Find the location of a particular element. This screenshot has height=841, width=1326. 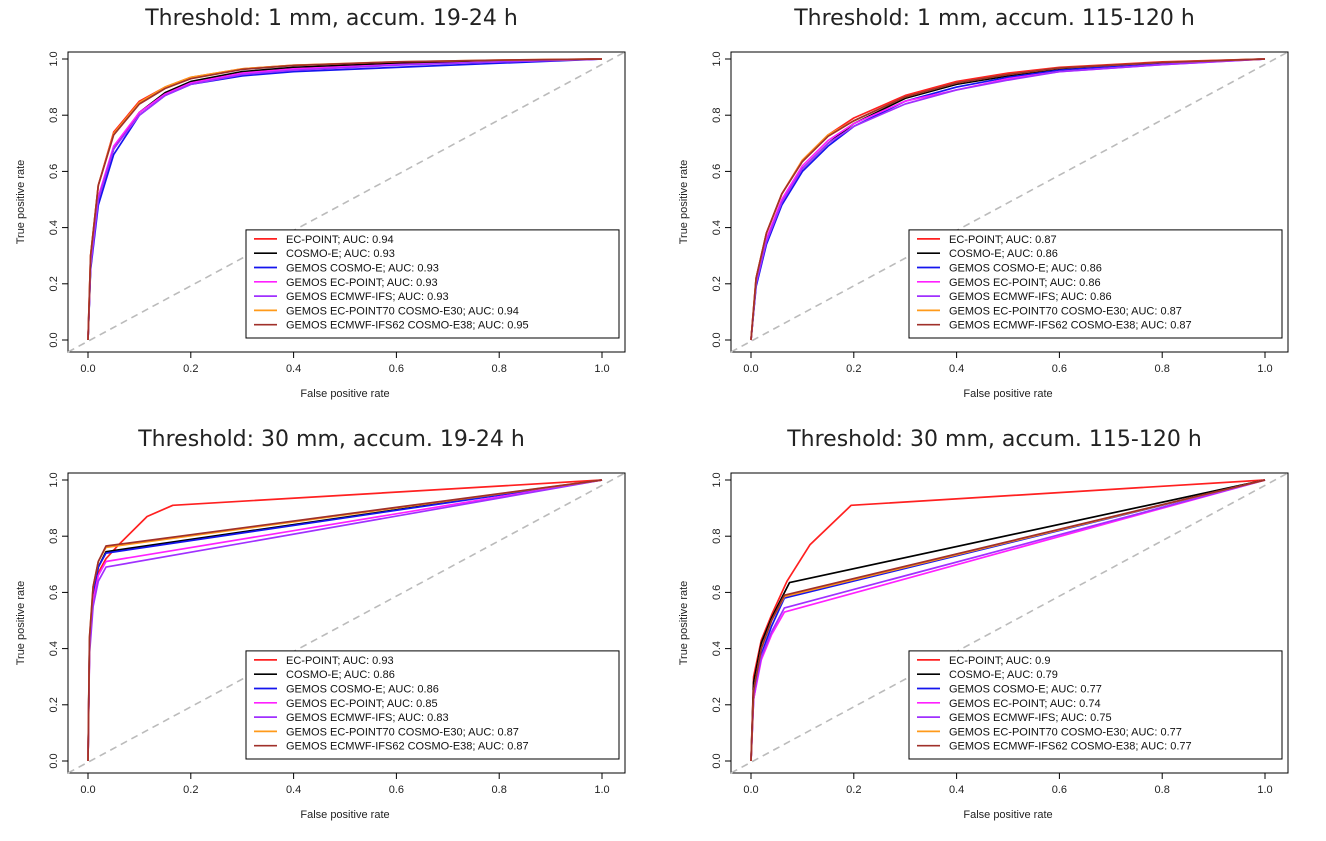

chart-title: Threshold: 30 mm, accum. 19-24 h is located at coordinates (331, 439).